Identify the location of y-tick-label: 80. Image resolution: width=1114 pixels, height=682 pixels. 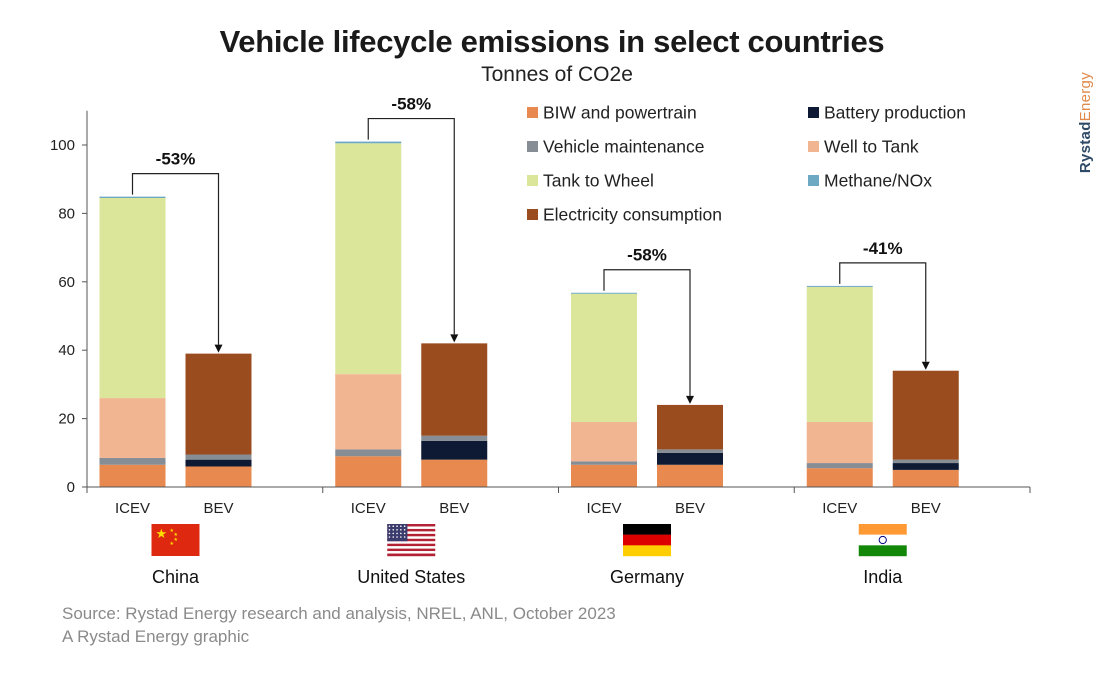
(66, 213).